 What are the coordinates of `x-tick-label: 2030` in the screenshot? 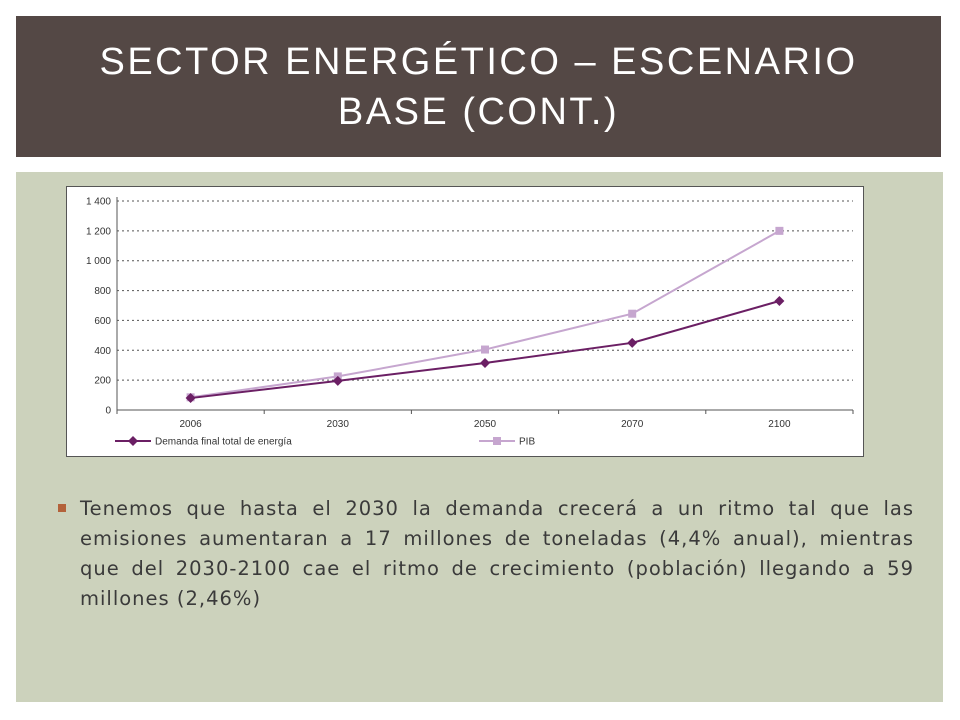 It's located at (338, 424).